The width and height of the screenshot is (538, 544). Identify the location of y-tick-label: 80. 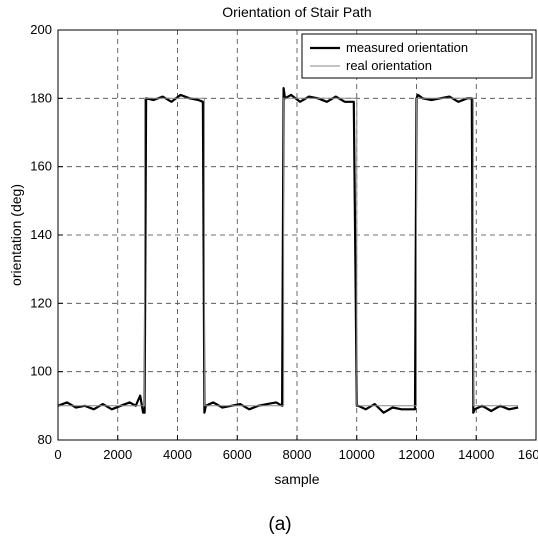
(45, 439).